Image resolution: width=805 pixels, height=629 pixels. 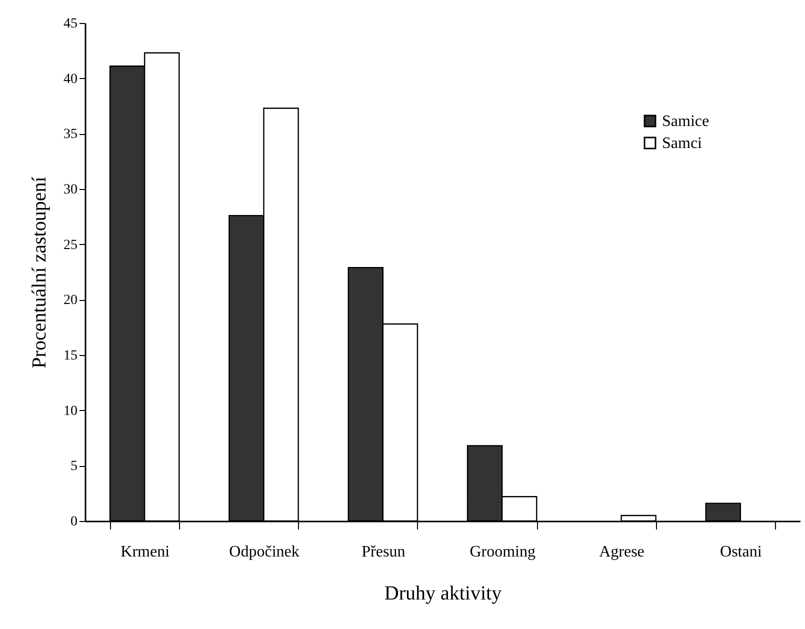 I want to click on y-tick-label: 40, so click(x=71, y=79).